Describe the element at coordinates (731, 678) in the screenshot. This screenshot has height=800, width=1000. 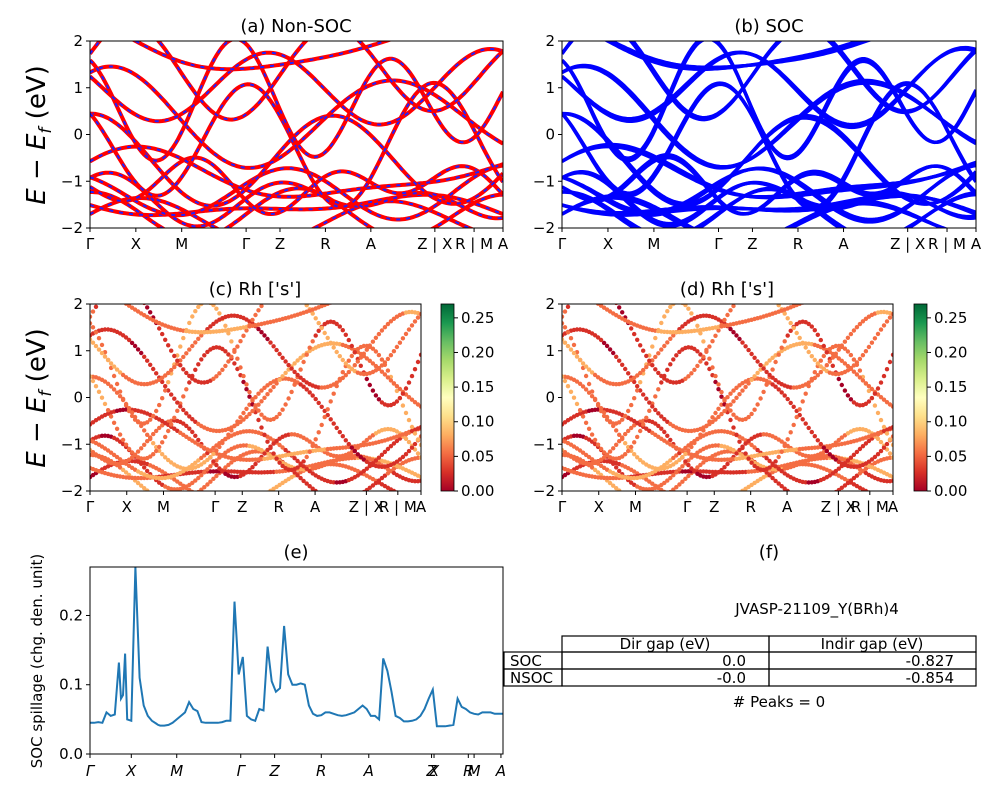
I see `nsoc-dir-gap: -0.0` at that location.